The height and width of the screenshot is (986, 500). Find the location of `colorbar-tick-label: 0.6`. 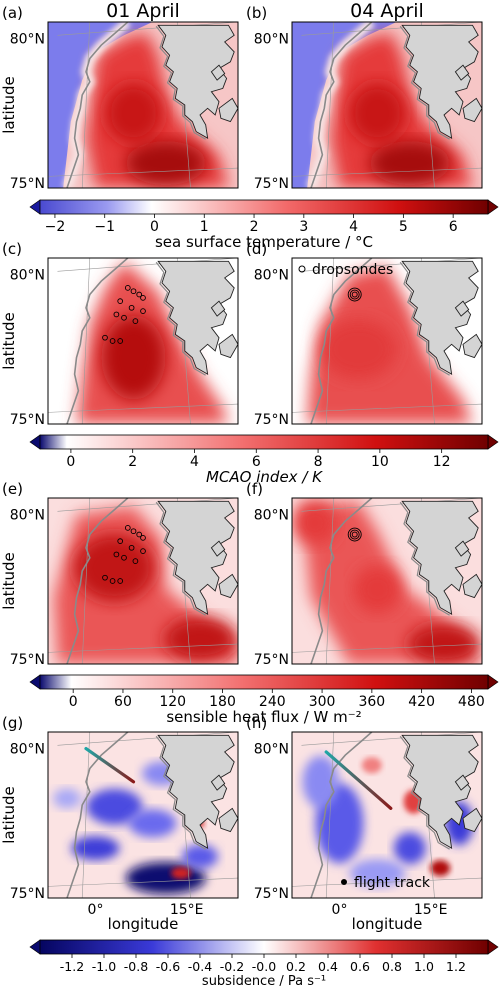

colorbar-tick-label: 0.6 is located at coordinates (360, 966).